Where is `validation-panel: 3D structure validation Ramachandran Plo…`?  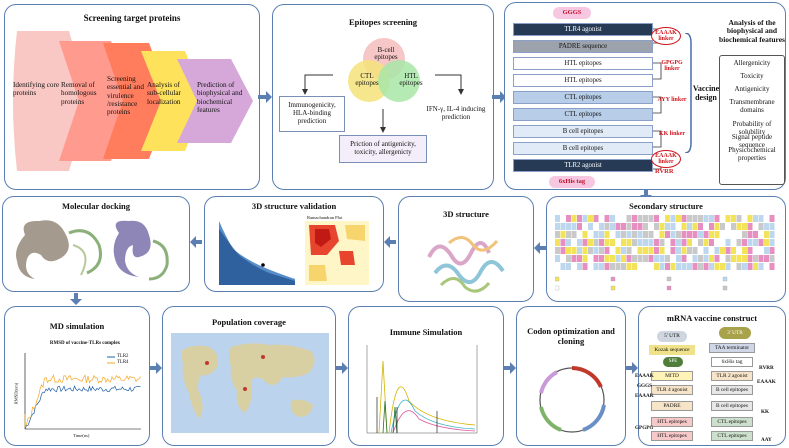
validation-panel: 3D structure validation Ramachandran Plo… is located at coordinates (294, 244).